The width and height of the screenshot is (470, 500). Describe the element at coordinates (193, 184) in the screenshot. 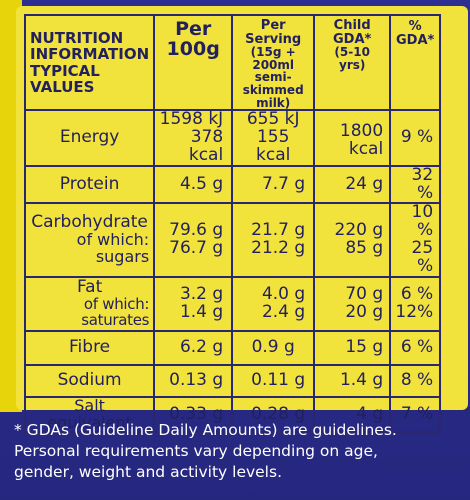

I see `value-per-100g: 4.5 g` at that location.